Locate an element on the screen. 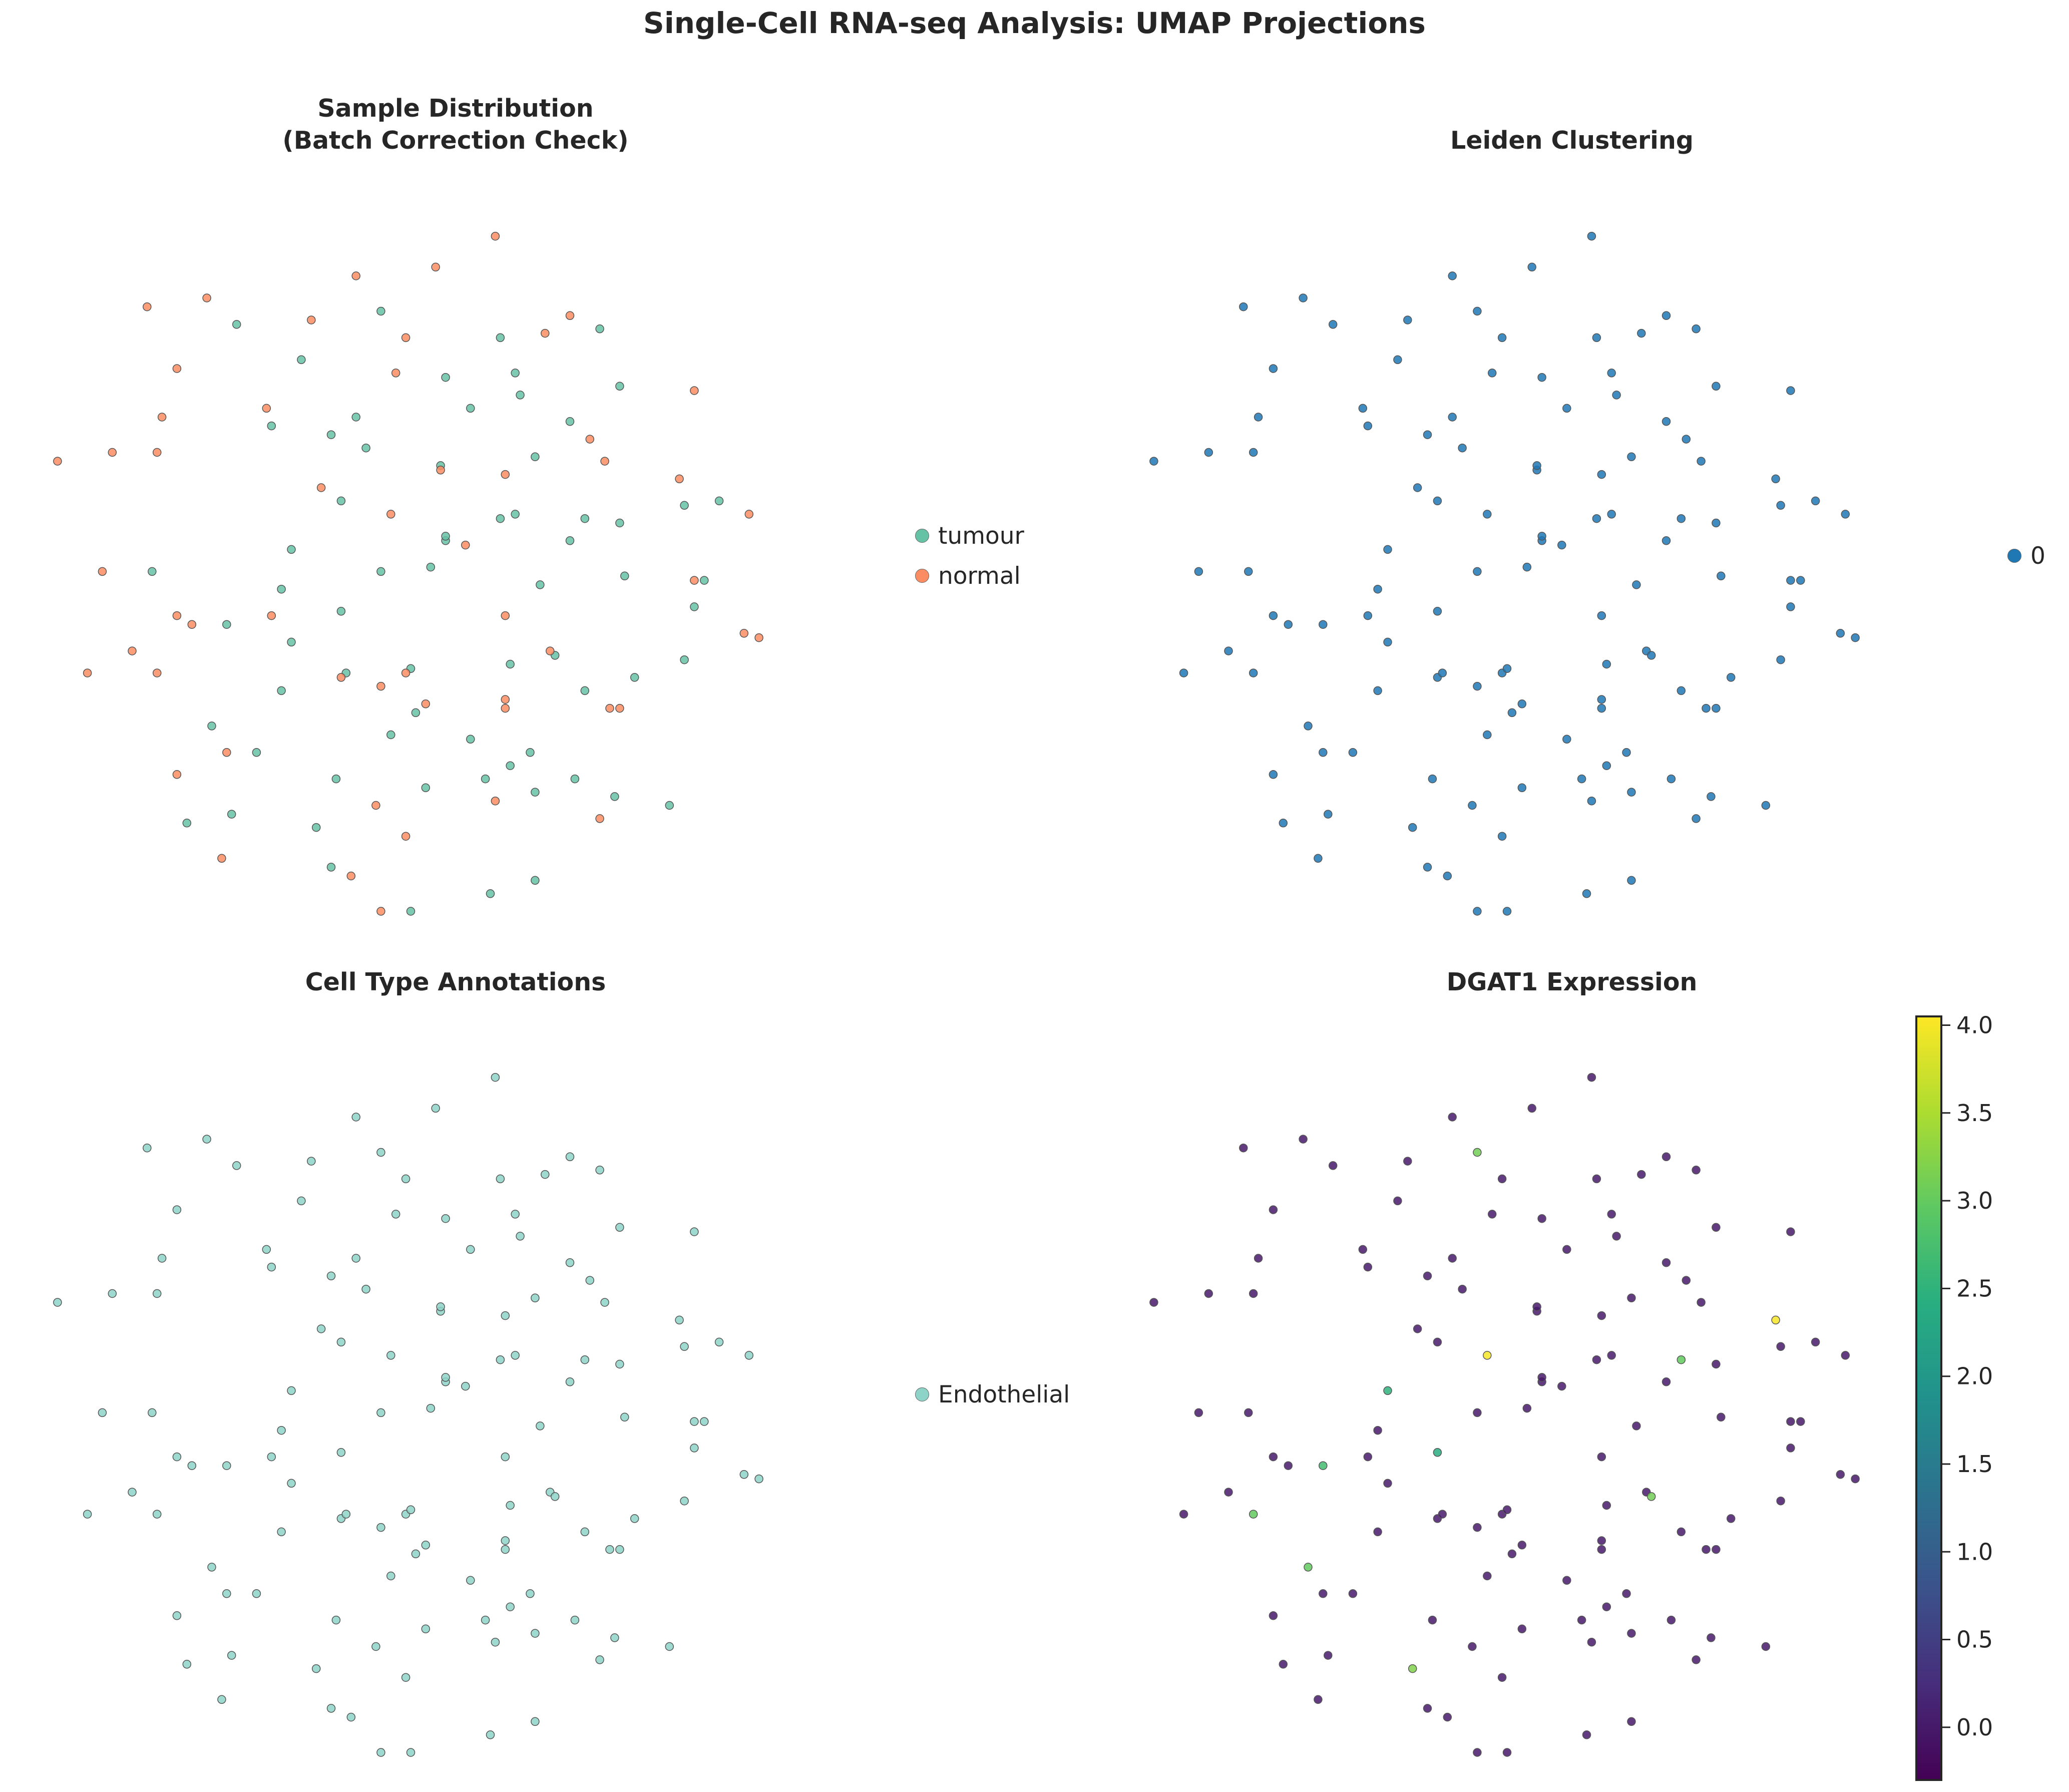 The height and width of the screenshot is (1792, 2069). colorbar-tick-label: 2.0 is located at coordinates (1974, 1376).